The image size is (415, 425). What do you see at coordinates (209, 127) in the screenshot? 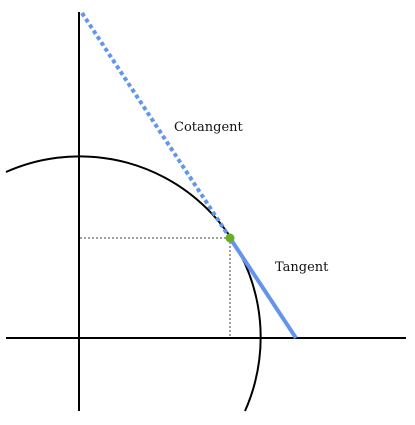
I see `cotangent-label: Cotangent` at bounding box center [209, 127].